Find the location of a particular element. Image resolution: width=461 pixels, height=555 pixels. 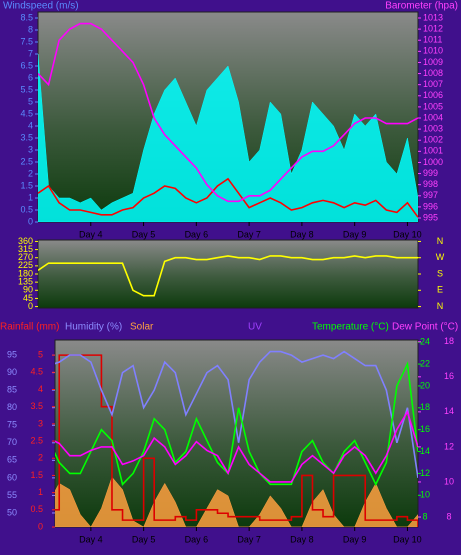

y-tick-label: 995 is located at coordinates (430, 217).